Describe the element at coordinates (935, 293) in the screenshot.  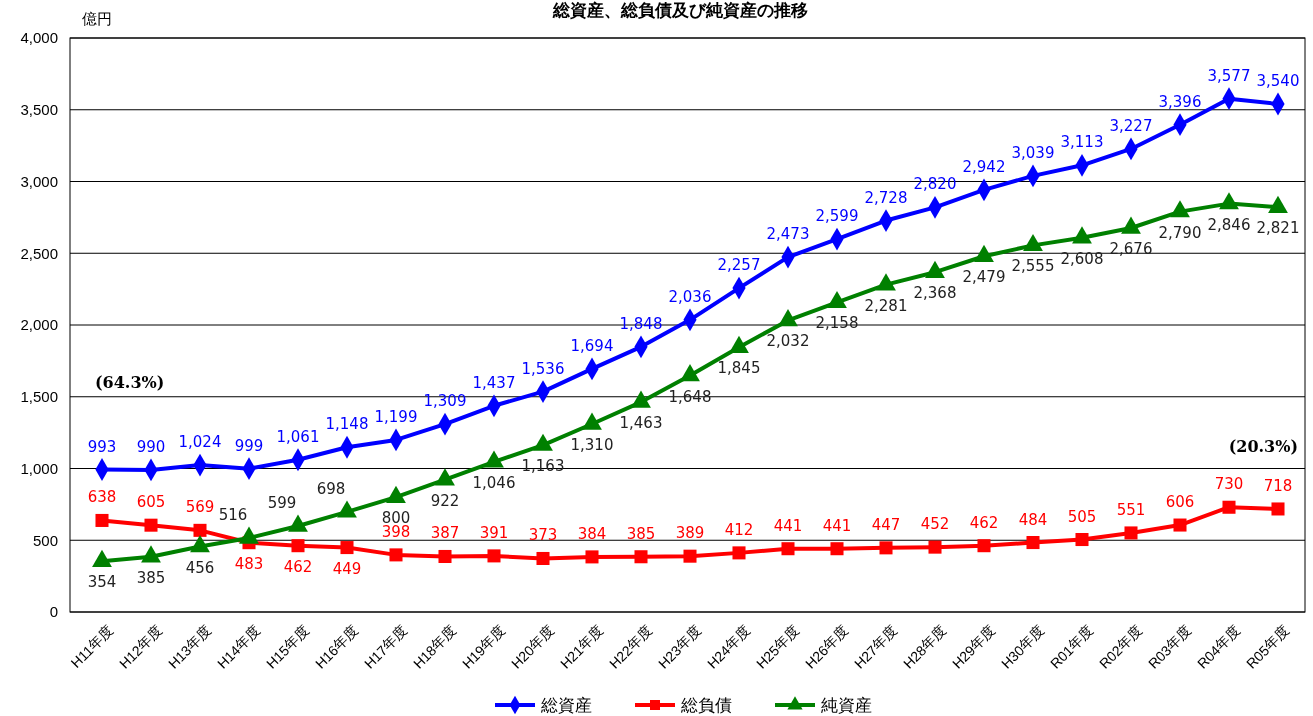
I see `data-label: 2,368` at that location.